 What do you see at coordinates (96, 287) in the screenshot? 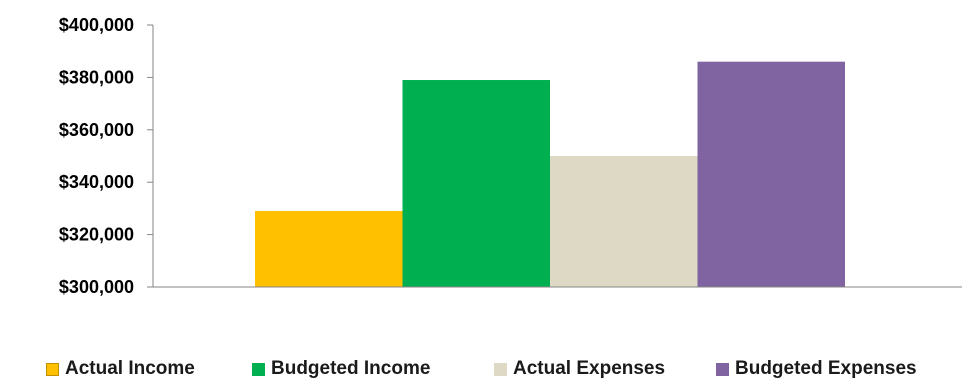
I see `y-tick-label: $300,000` at bounding box center [96, 287].